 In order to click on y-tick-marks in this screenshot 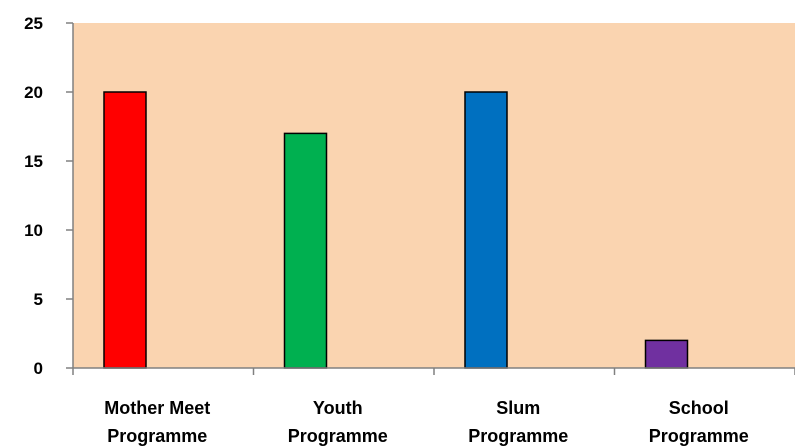, I will do `click(69, 195)`.